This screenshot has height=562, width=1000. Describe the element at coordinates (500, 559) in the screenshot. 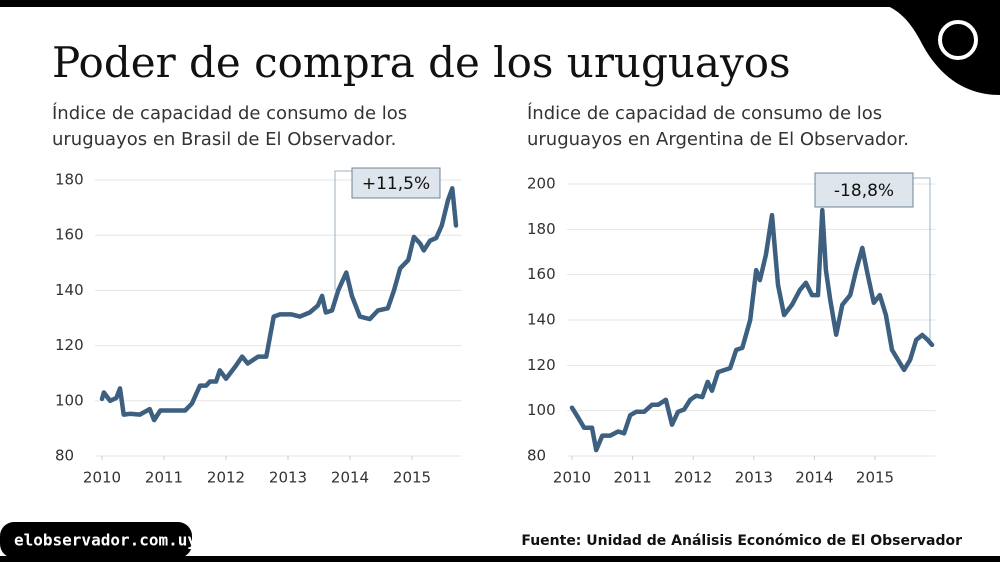

I see `bottom-bar` at that location.